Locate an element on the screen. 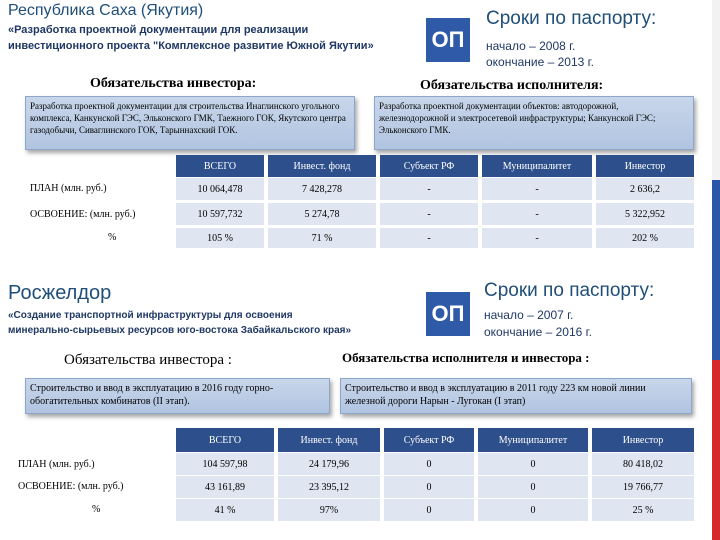 This screenshot has width=720, height=540. table2-row-percent-label: % is located at coordinates (96, 509).